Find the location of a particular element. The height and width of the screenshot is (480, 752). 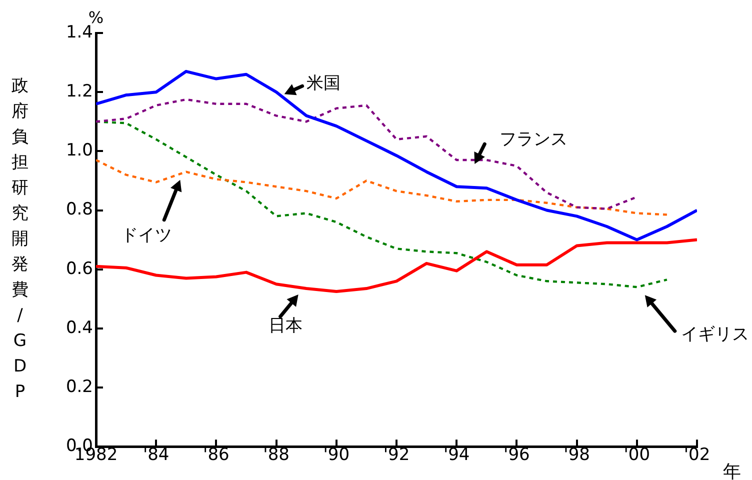

x-tick-label: '86 is located at coordinates (216, 455).